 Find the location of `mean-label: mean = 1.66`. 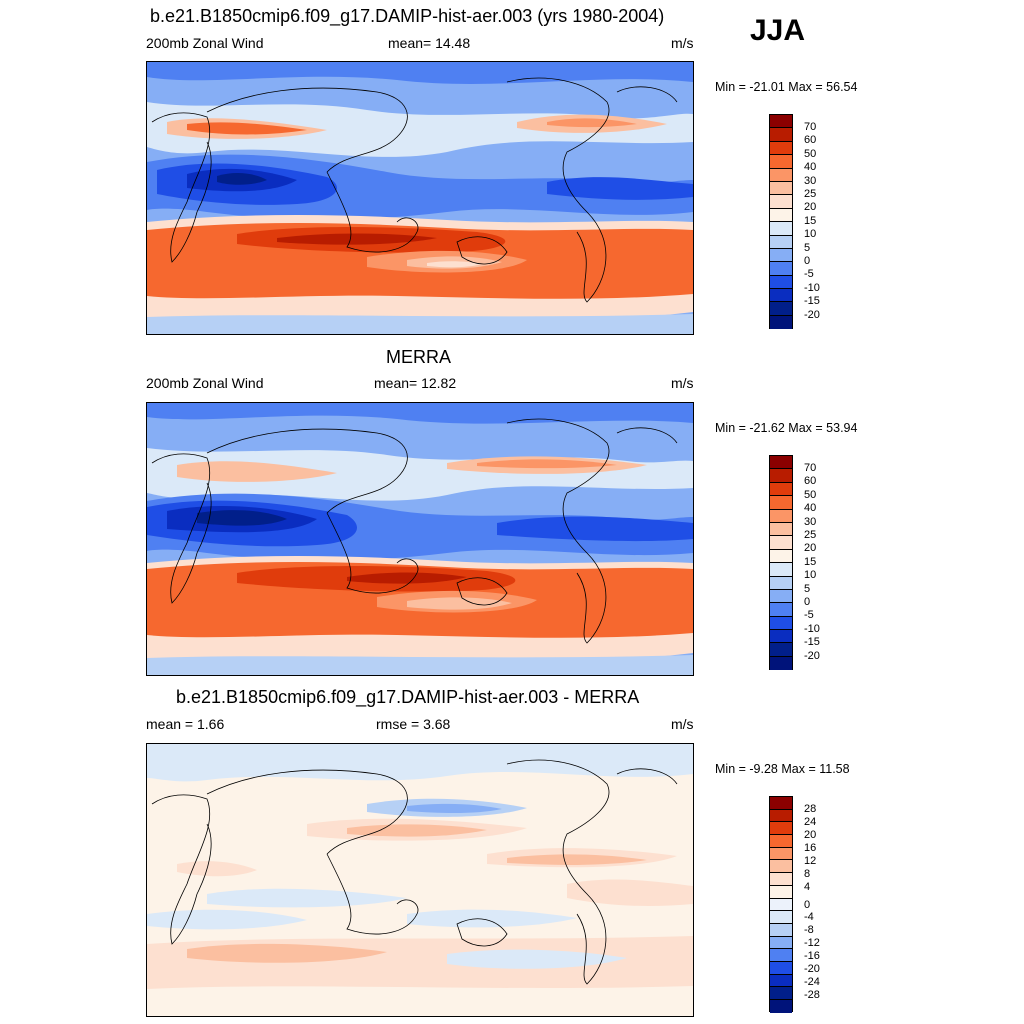

mean-label: mean = 1.66 is located at coordinates (185, 724).